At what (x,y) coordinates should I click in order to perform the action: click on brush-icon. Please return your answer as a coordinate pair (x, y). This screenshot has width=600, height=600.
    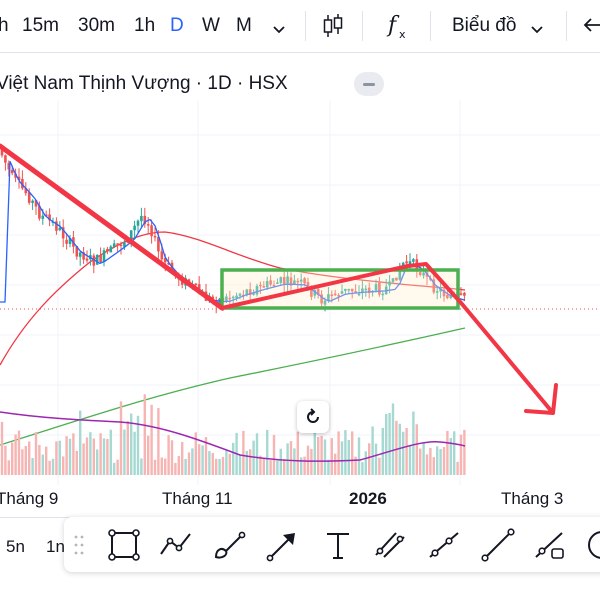
    Looking at the image, I should click on (230, 545).